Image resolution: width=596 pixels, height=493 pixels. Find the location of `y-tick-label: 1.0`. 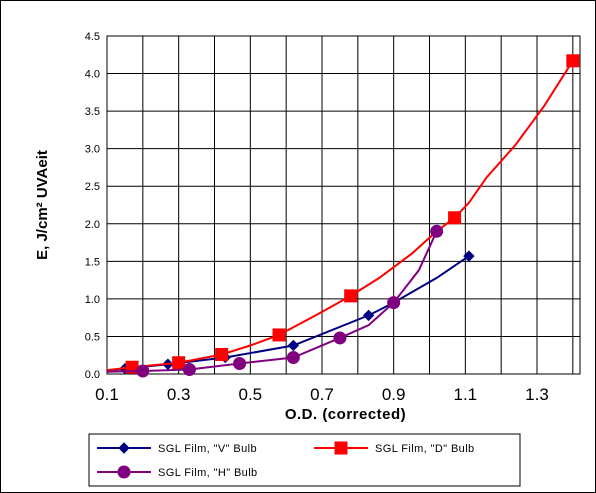

y-tick-label: 1.0 is located at coordinates (92, 300).